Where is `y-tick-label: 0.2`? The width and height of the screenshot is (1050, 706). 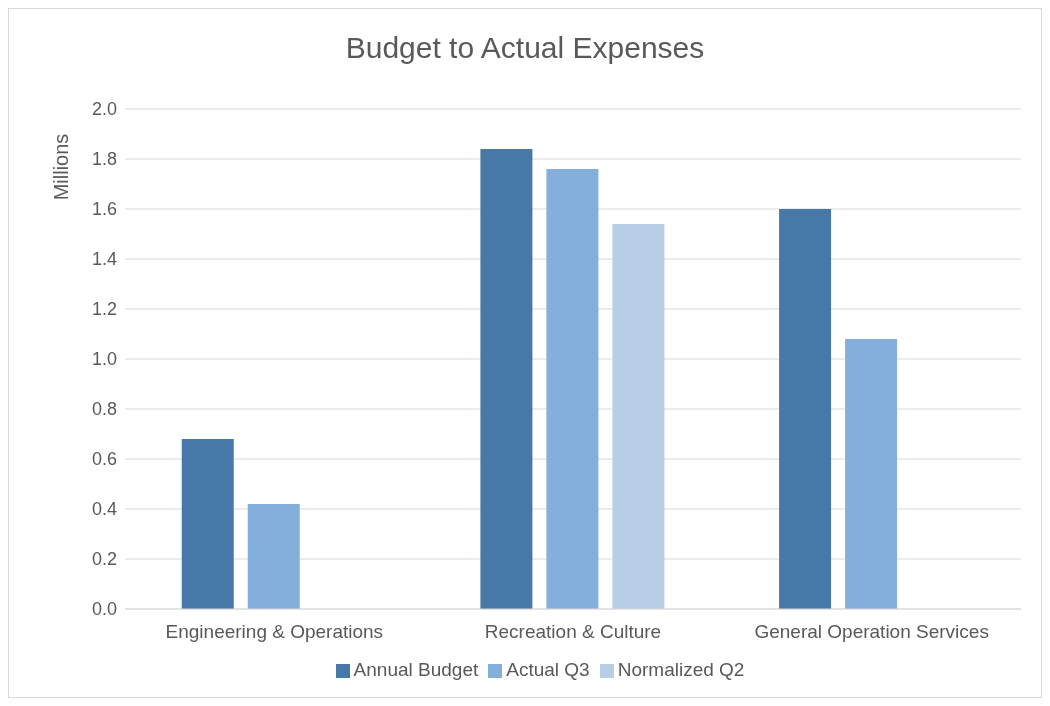 y-tick-label: 0.2 is located at coordinates (104, 559).